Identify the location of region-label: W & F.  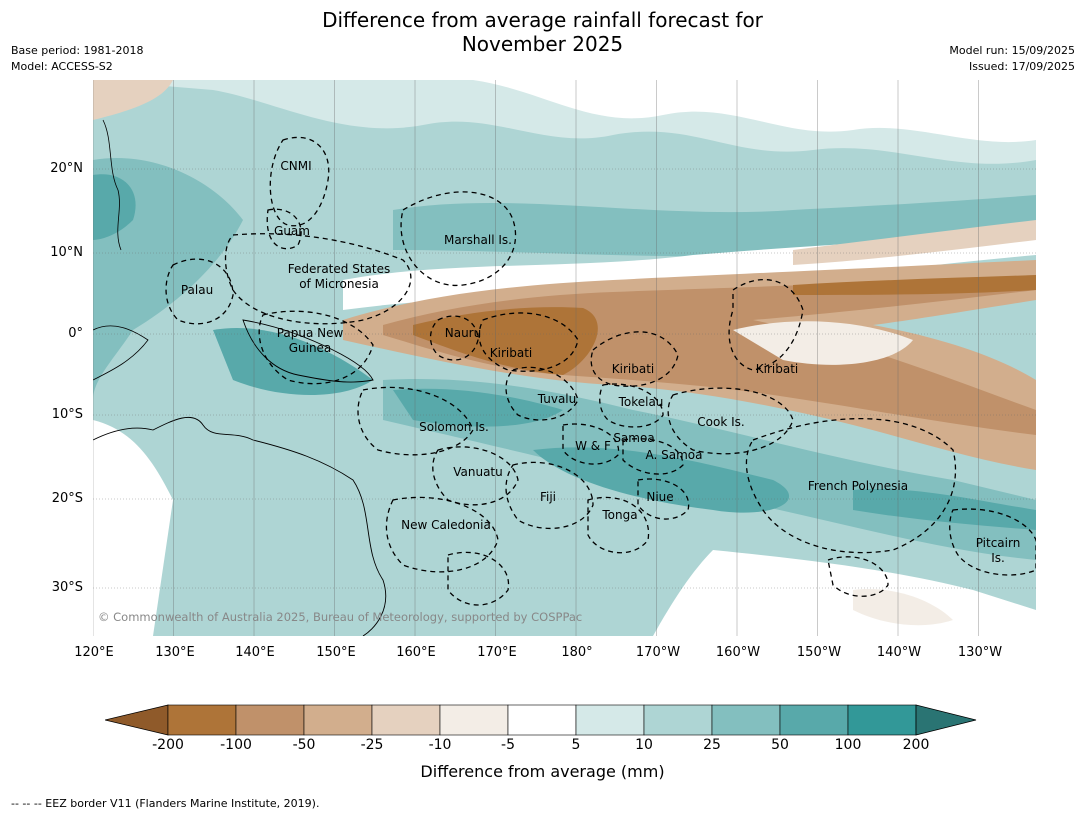
(593, 446).